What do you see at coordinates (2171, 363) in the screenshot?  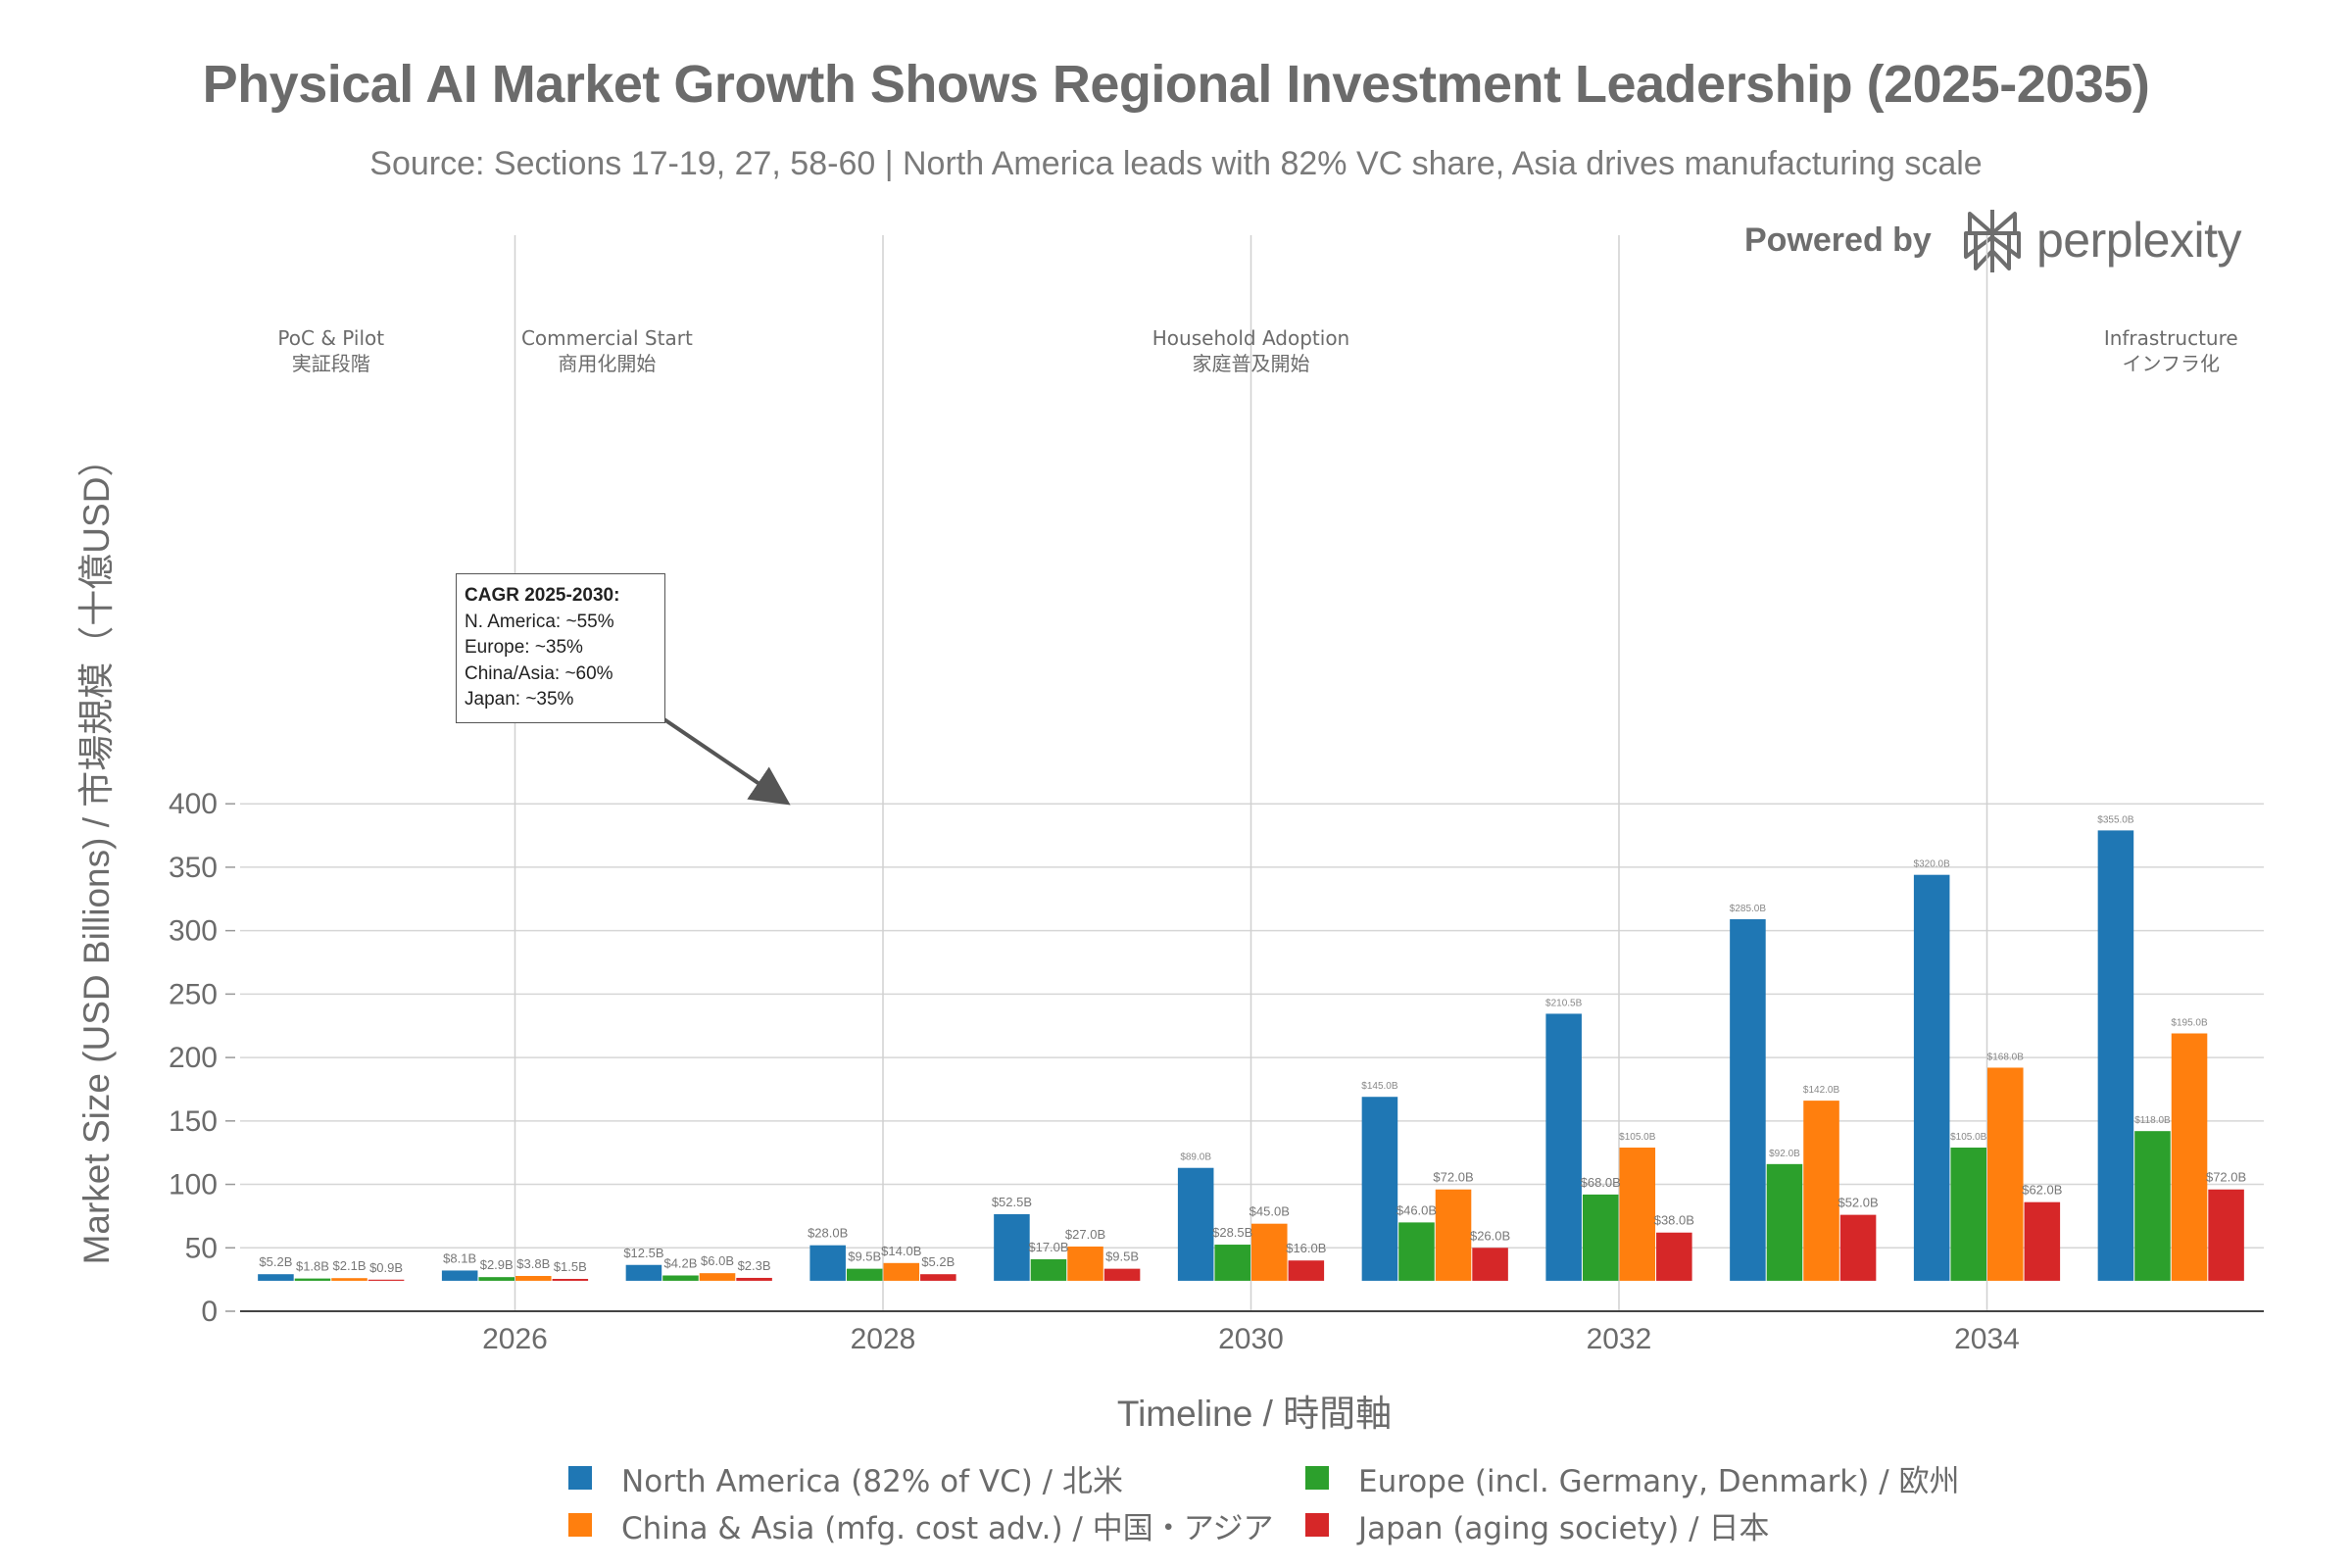 I see `phase-label: インフラ化` at bounding box center [2171, 363].